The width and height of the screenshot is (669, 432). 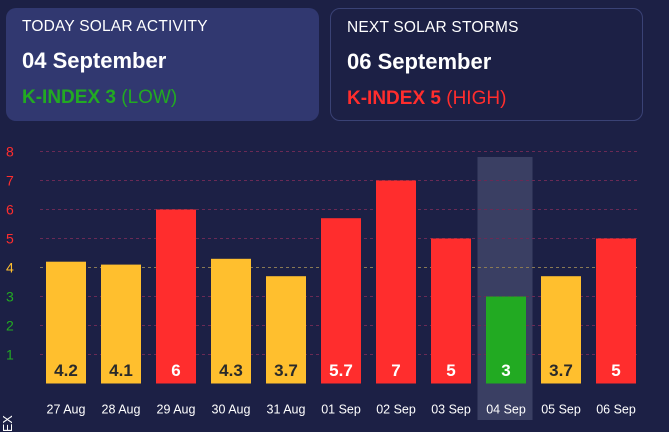 I want to click on x-tick-label: 05 Sep, so click(x=561, y=410).